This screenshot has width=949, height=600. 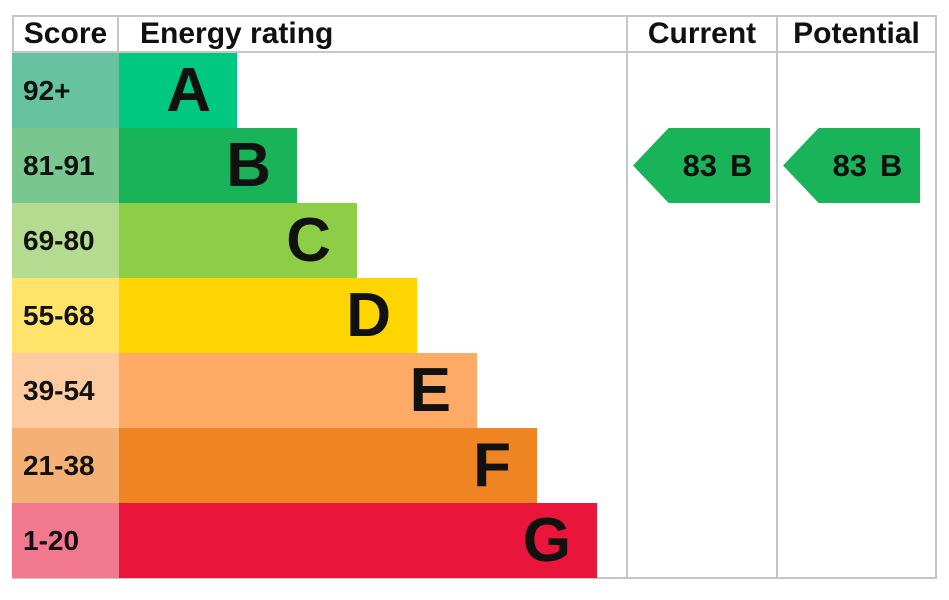 I want to click on current-rating-letter: B, so click(x=741, y=165).